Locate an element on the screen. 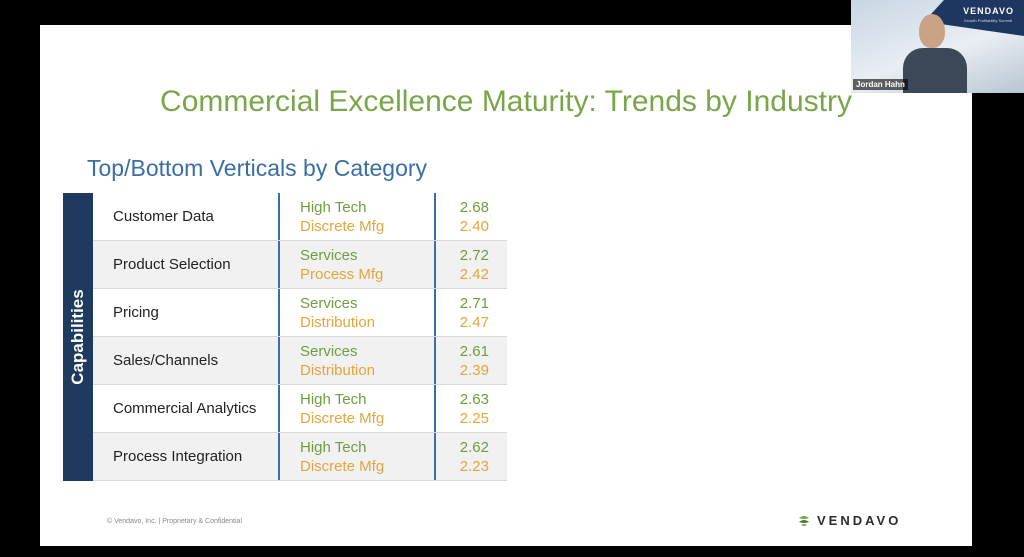 Image resolution: width=1024 pixels, height=557 pixels. value-cell: 2.61 2.39 is located at coordinates (471, 360).